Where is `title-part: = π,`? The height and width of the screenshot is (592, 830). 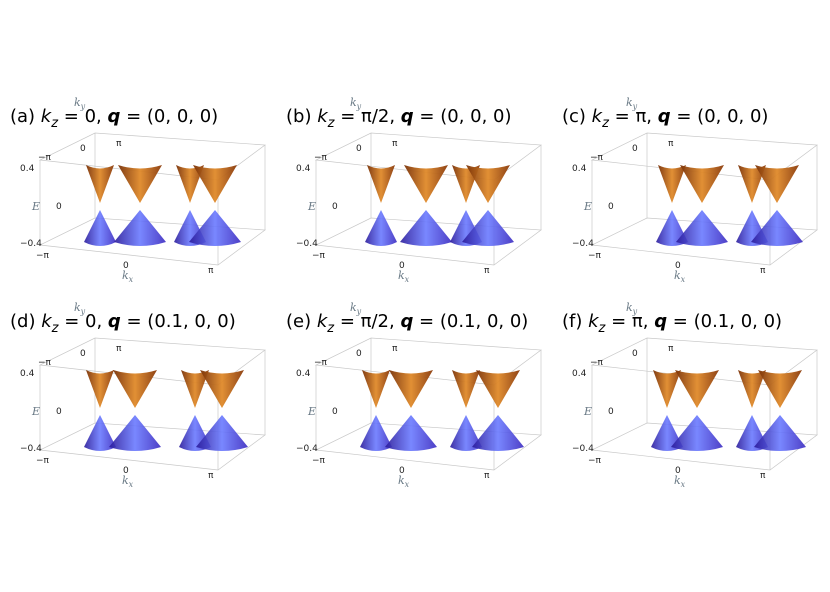 title-part: = π, is located at coordinates (629, 321).